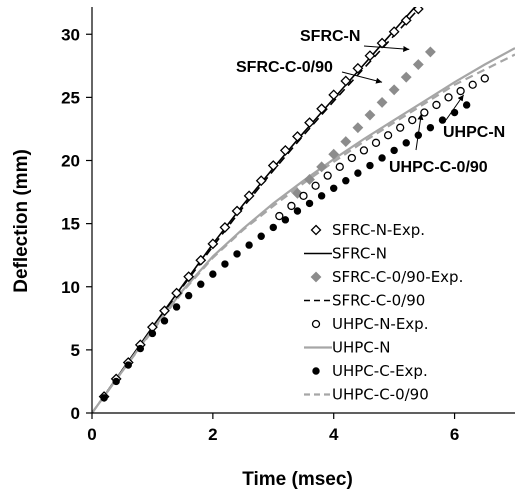 This screenshot has width=515, height=494. I want to click on y-tick-label: 0, so click(75, 413).